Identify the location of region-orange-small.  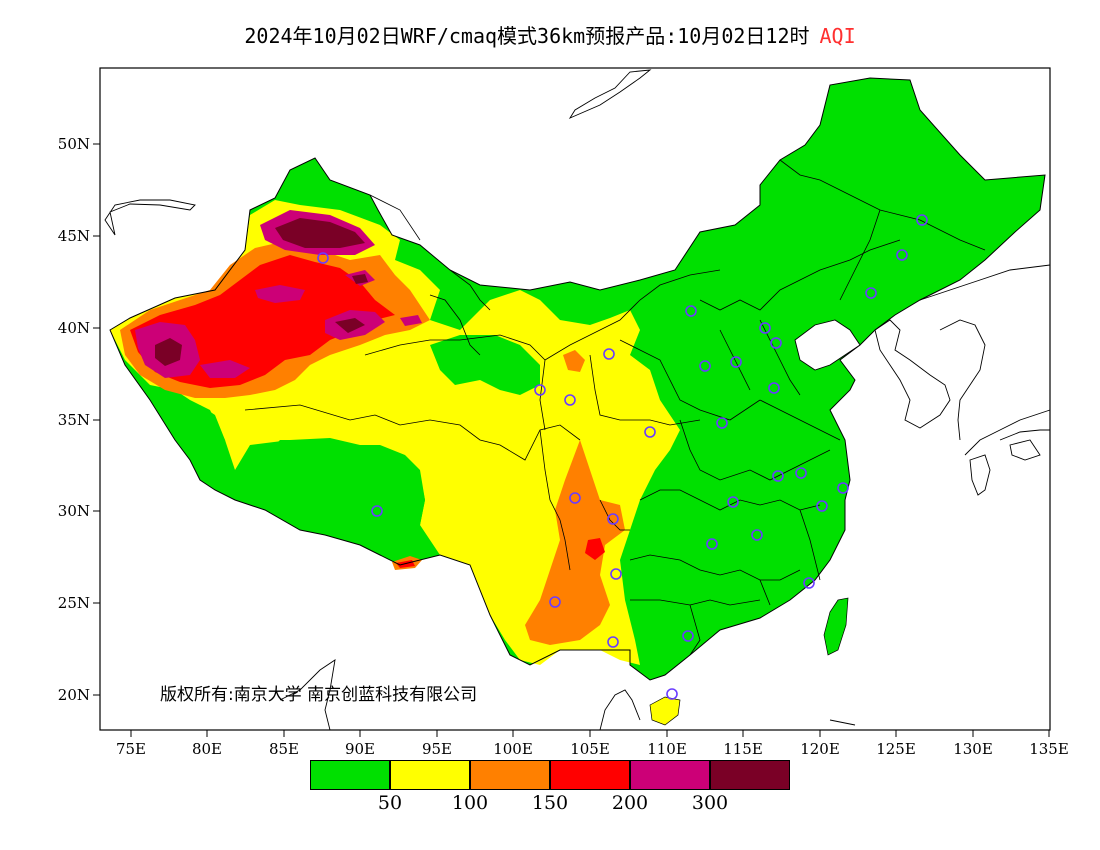
(574, 361).